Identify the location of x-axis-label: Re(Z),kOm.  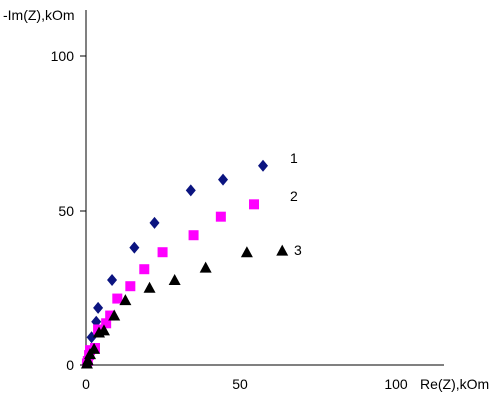
(454, 384).